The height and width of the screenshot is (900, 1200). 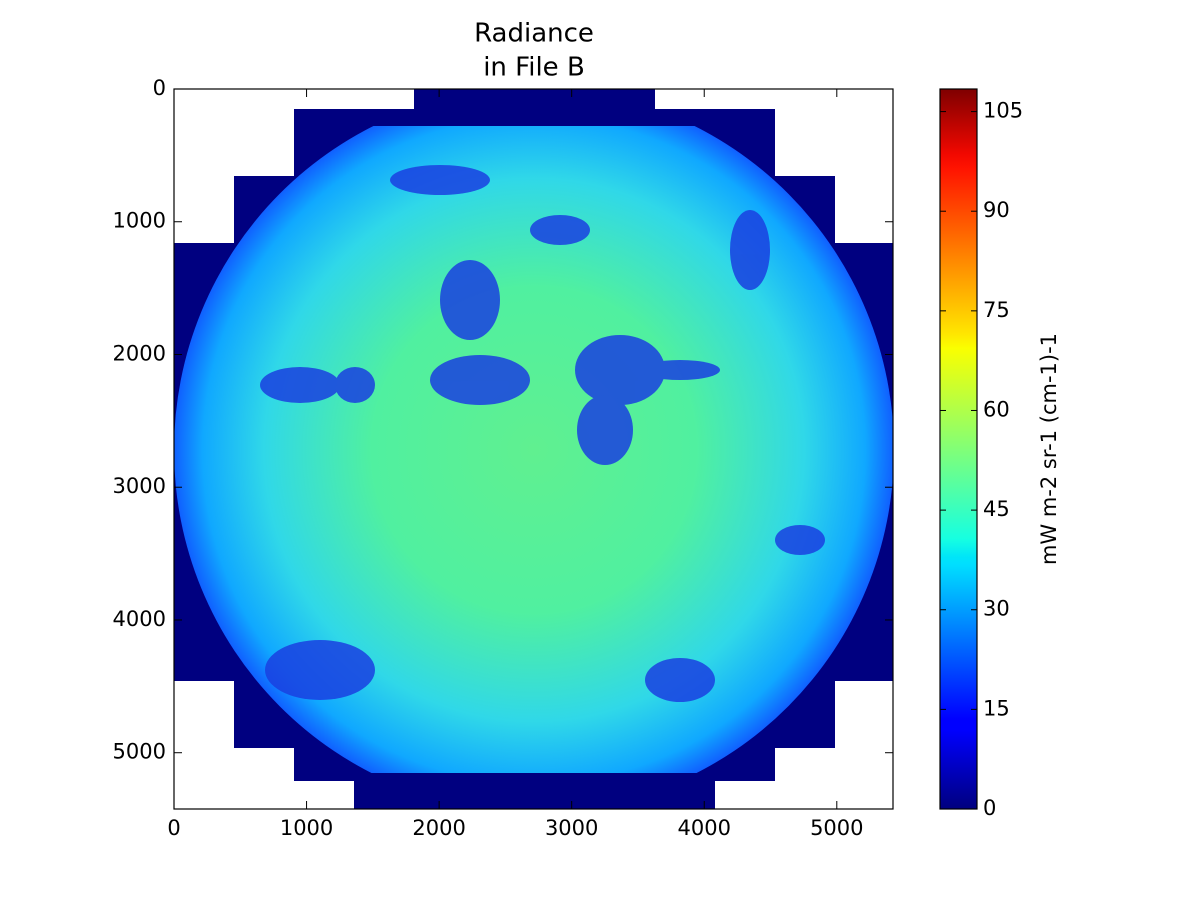 What do you see at coordinates (139, 221) in the screenshot?
I see `y-tick-label: 1000` at bounding box center [139, 221].